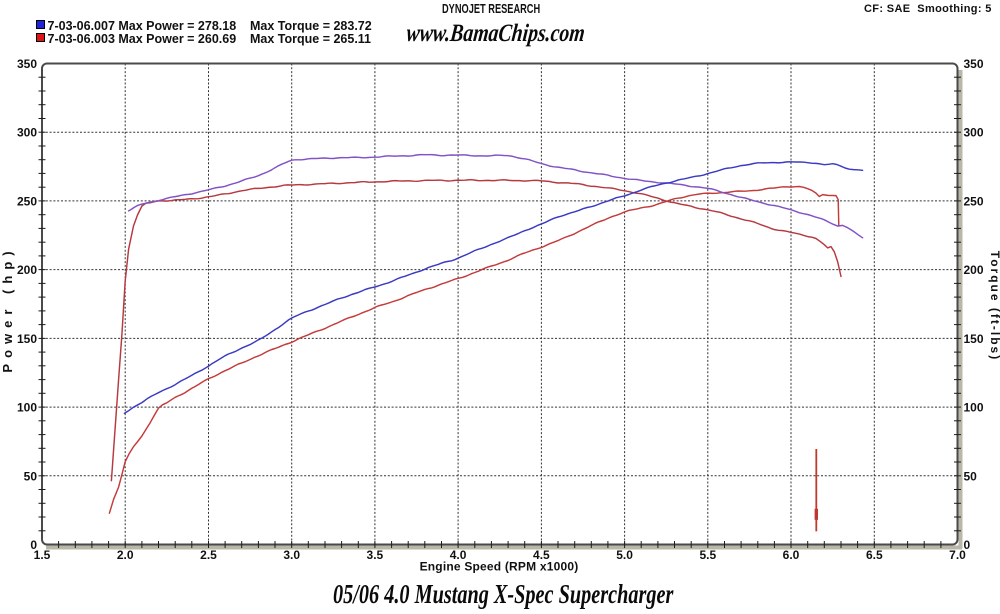 This screenshot has width=1000, height=614. I want to click on svg-text: Power (hp), so click(7, 308).